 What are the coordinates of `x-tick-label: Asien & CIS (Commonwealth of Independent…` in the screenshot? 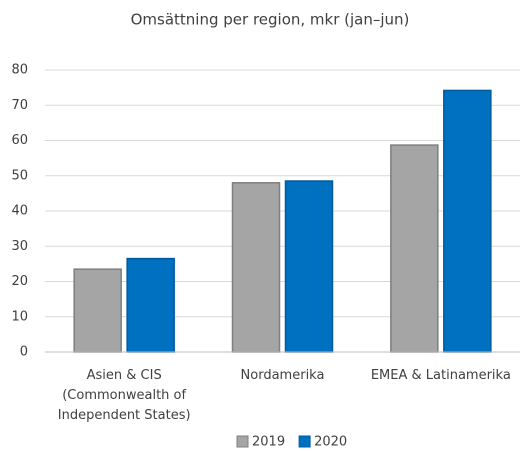 It's located at (124, 395).